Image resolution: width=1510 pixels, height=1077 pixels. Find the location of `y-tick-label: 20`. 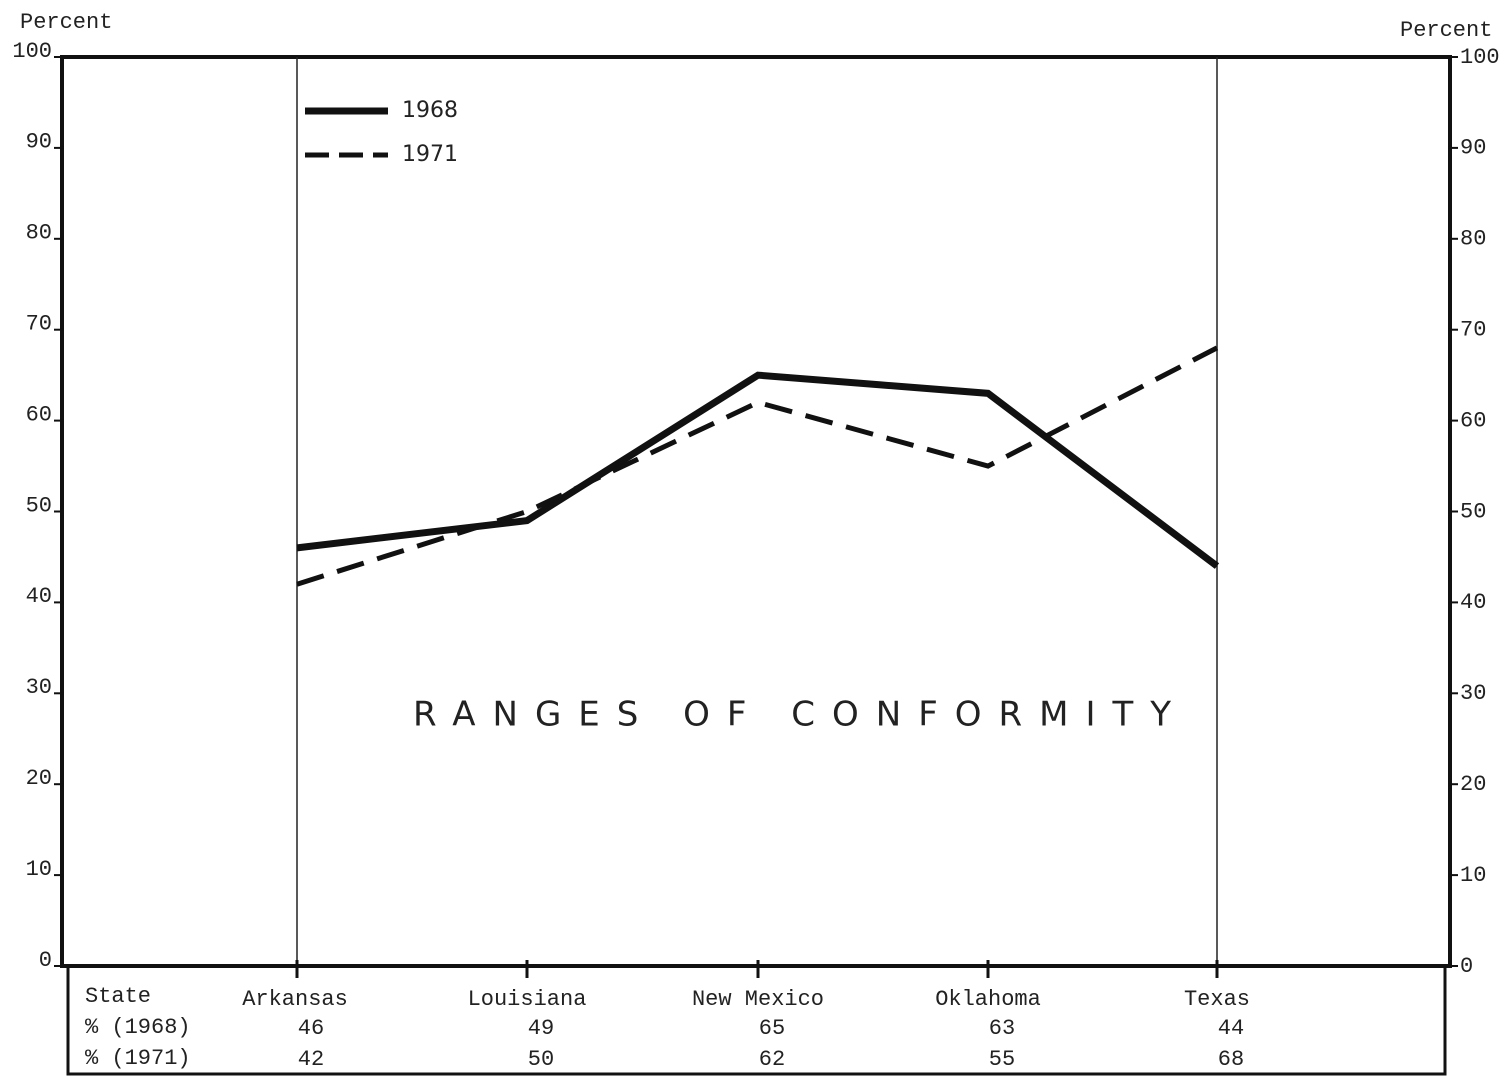

y-tick-label: 20 is located at coordinates (39, 778).